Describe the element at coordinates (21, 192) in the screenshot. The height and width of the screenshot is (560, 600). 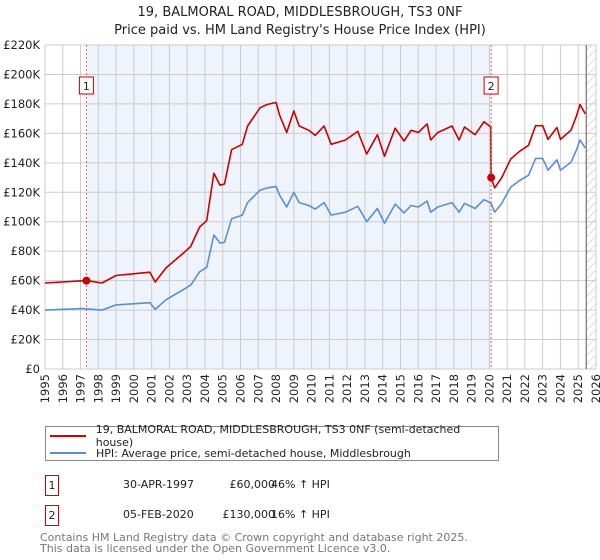
I see `y-tick-label: £120K` at that location.